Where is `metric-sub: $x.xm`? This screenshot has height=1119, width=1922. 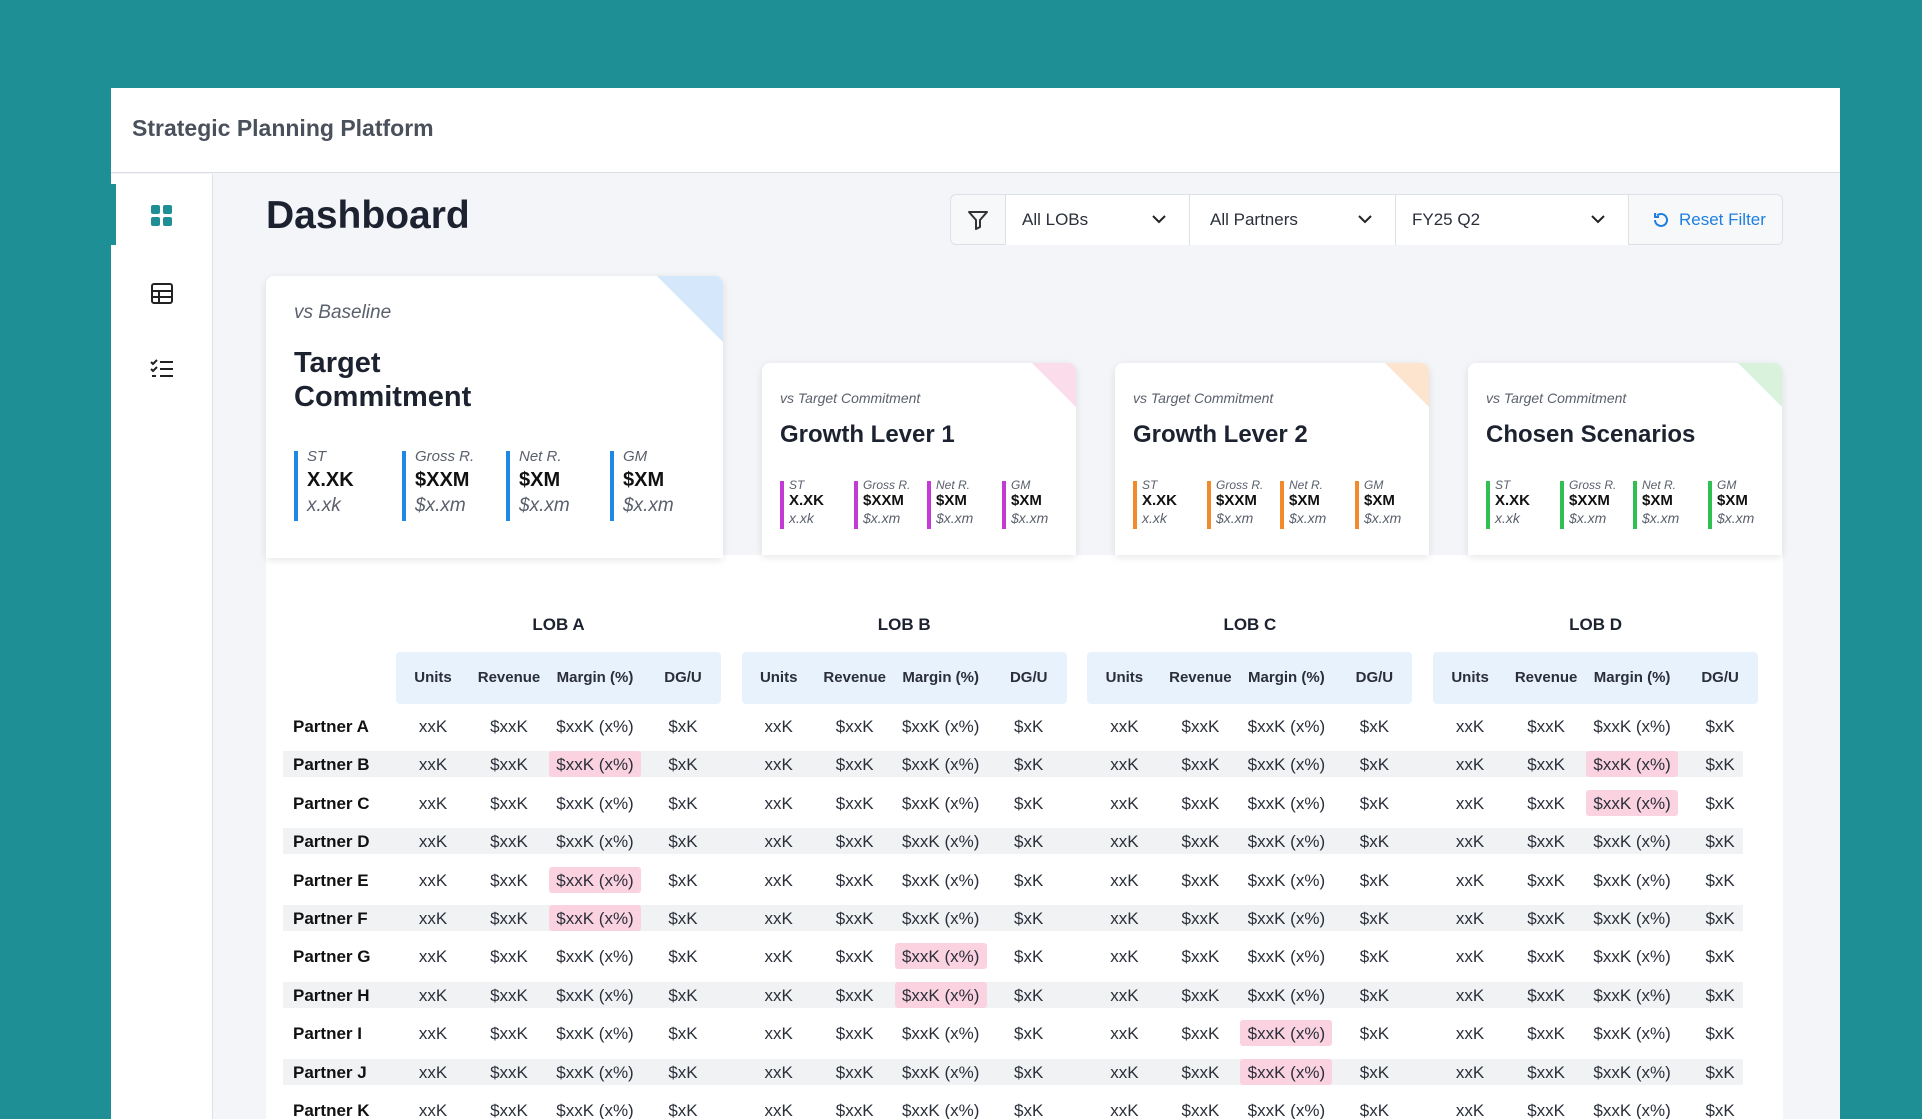
metric-sub: $x.xm is located at coordinates (544, 505).